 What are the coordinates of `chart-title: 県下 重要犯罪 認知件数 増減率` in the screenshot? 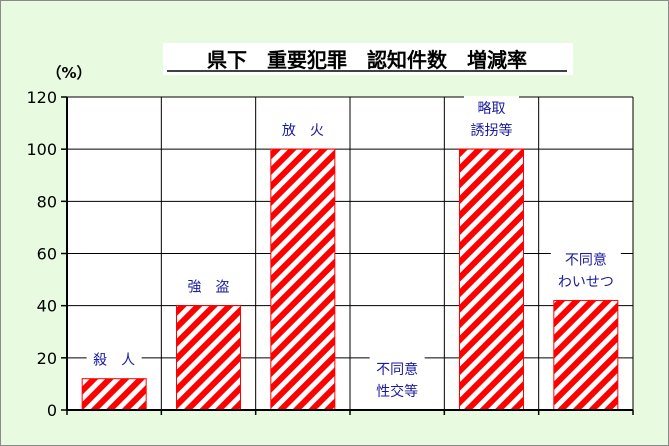 It's located at (367, 60).